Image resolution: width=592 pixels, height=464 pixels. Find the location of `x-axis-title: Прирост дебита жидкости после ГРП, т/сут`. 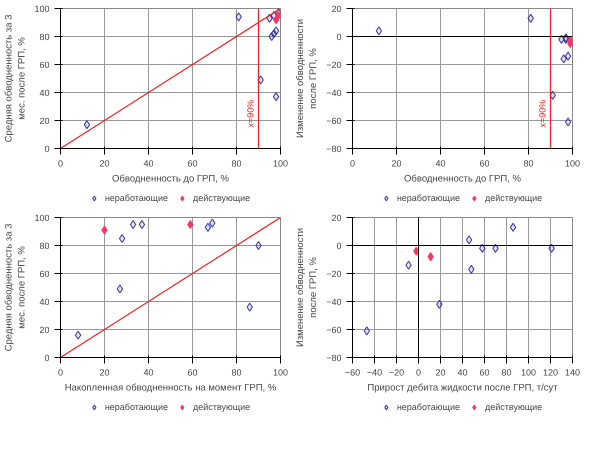

x-axis-title: Прирост дебита жидкости после ГРП, т/сут is located at coordinates (462, 388).